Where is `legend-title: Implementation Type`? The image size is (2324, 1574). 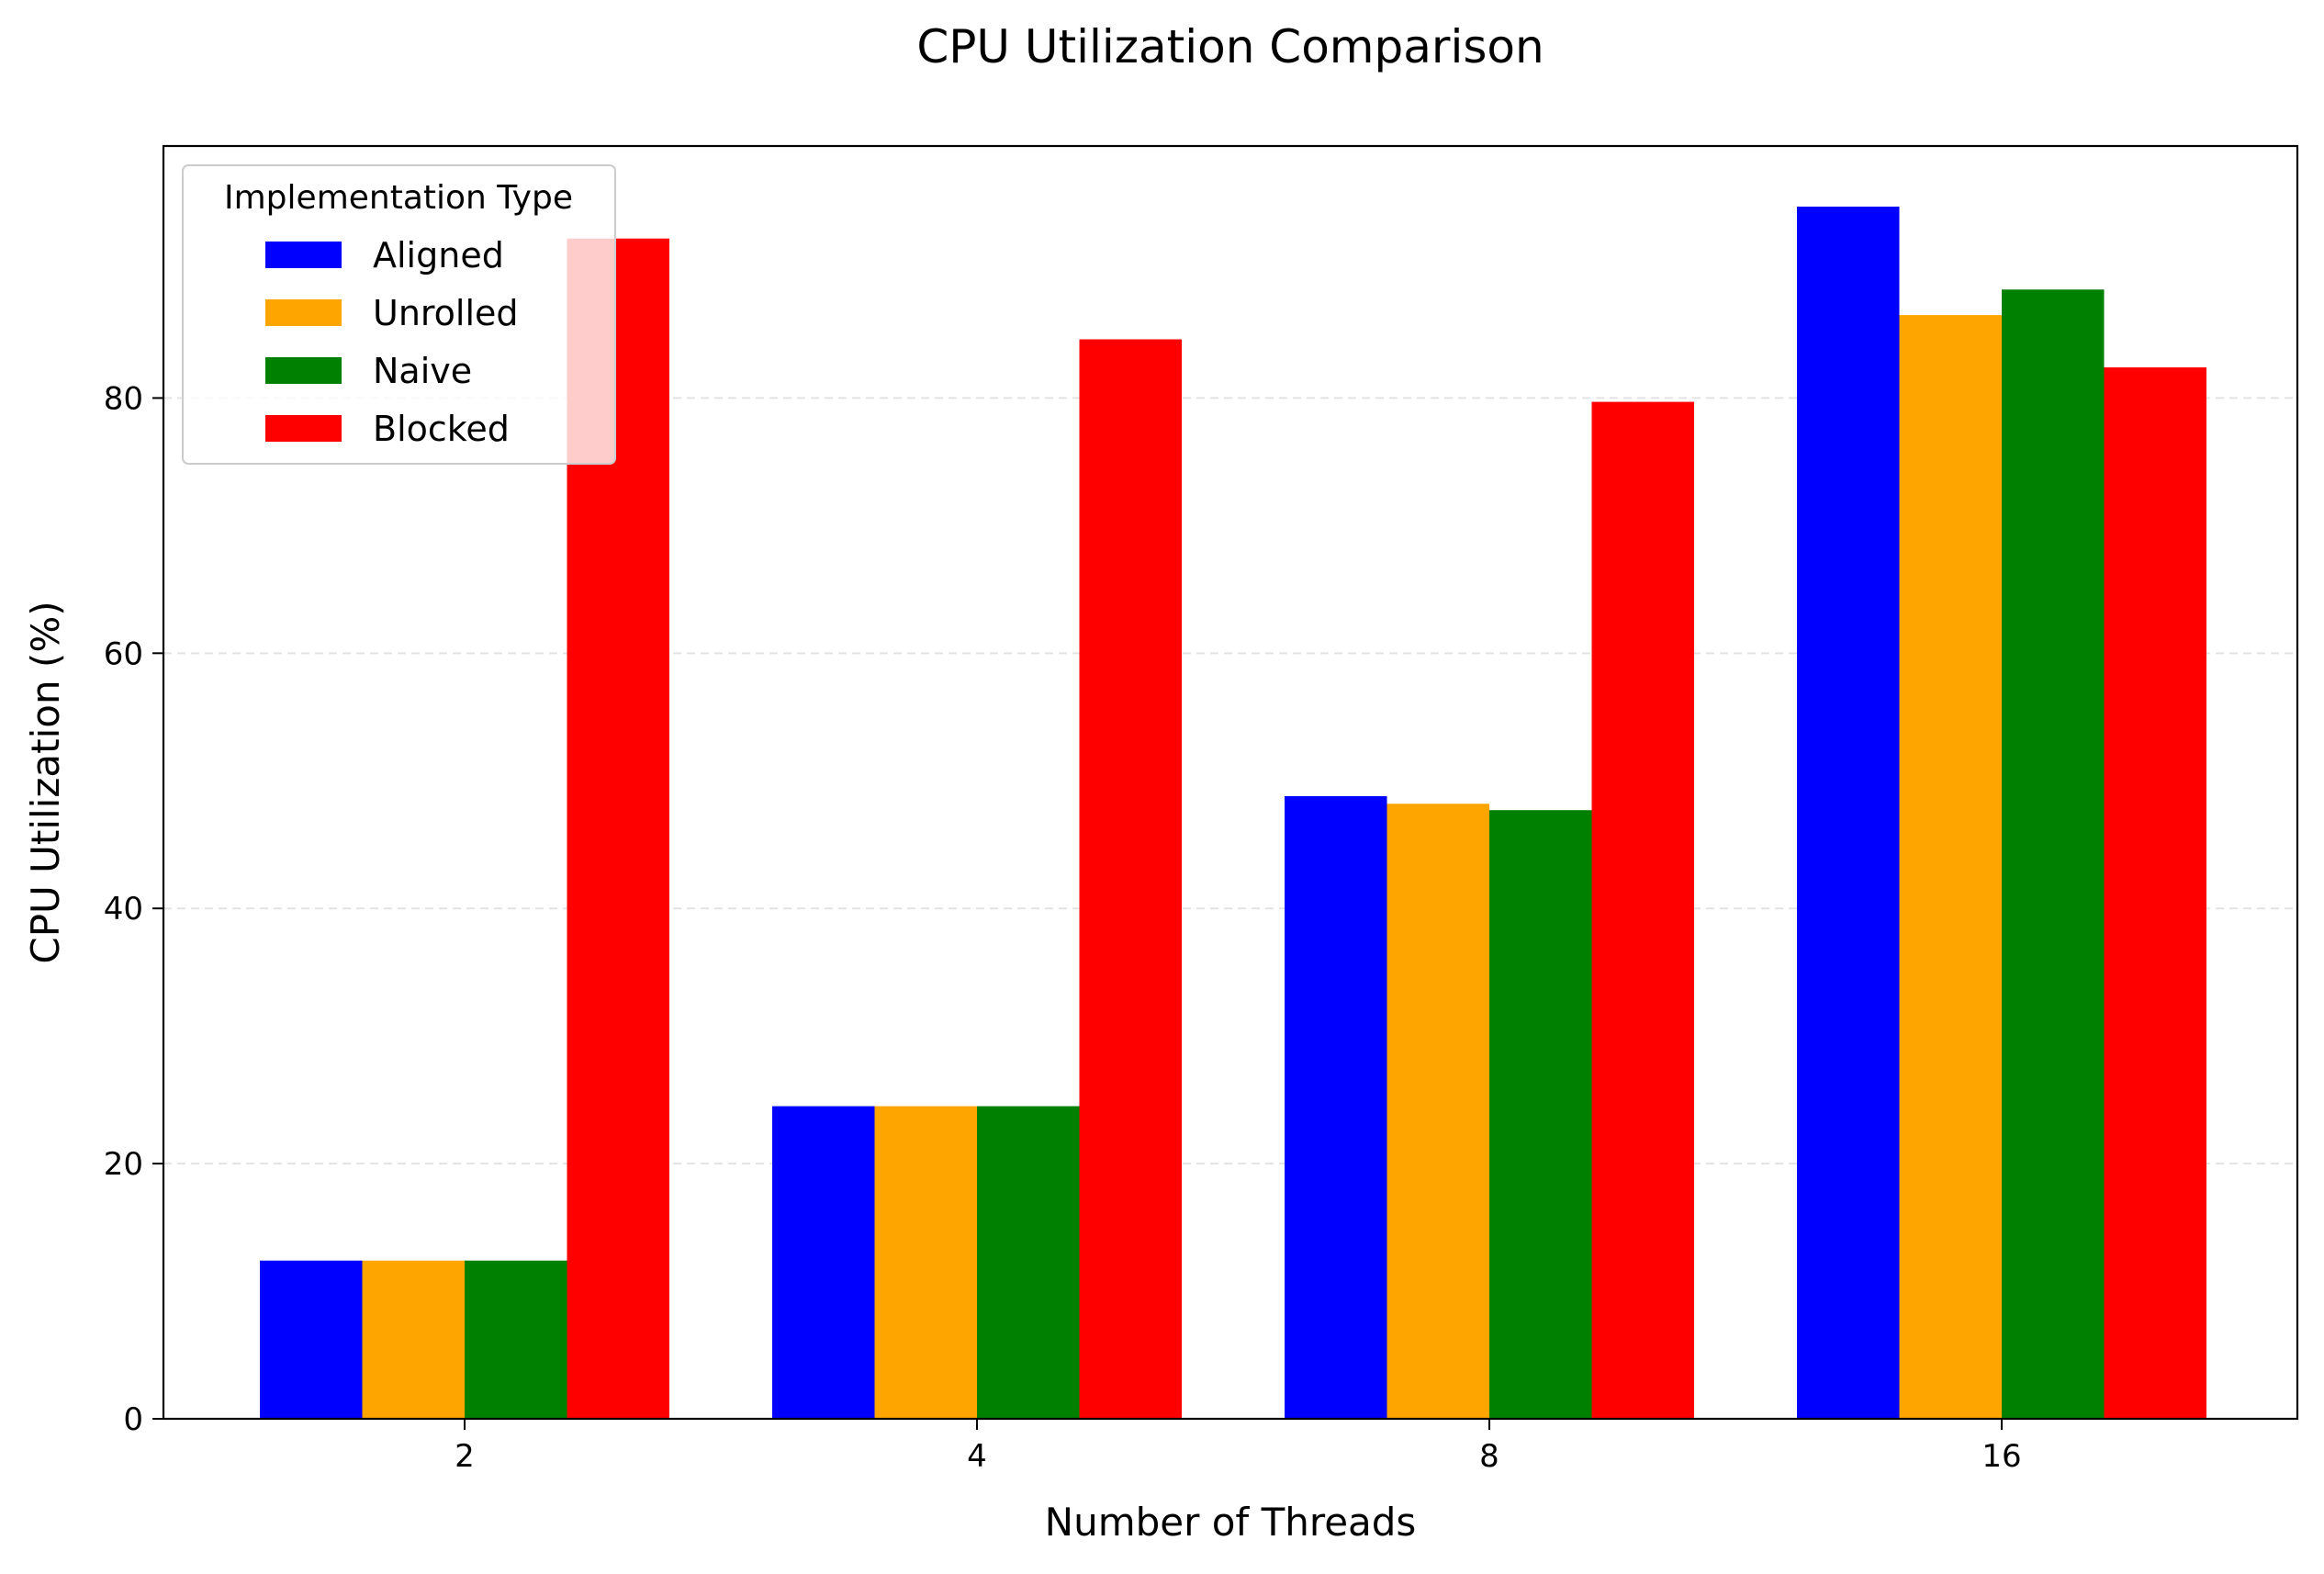 legend-title: Implementation Type is located at coordinates (398, 198).